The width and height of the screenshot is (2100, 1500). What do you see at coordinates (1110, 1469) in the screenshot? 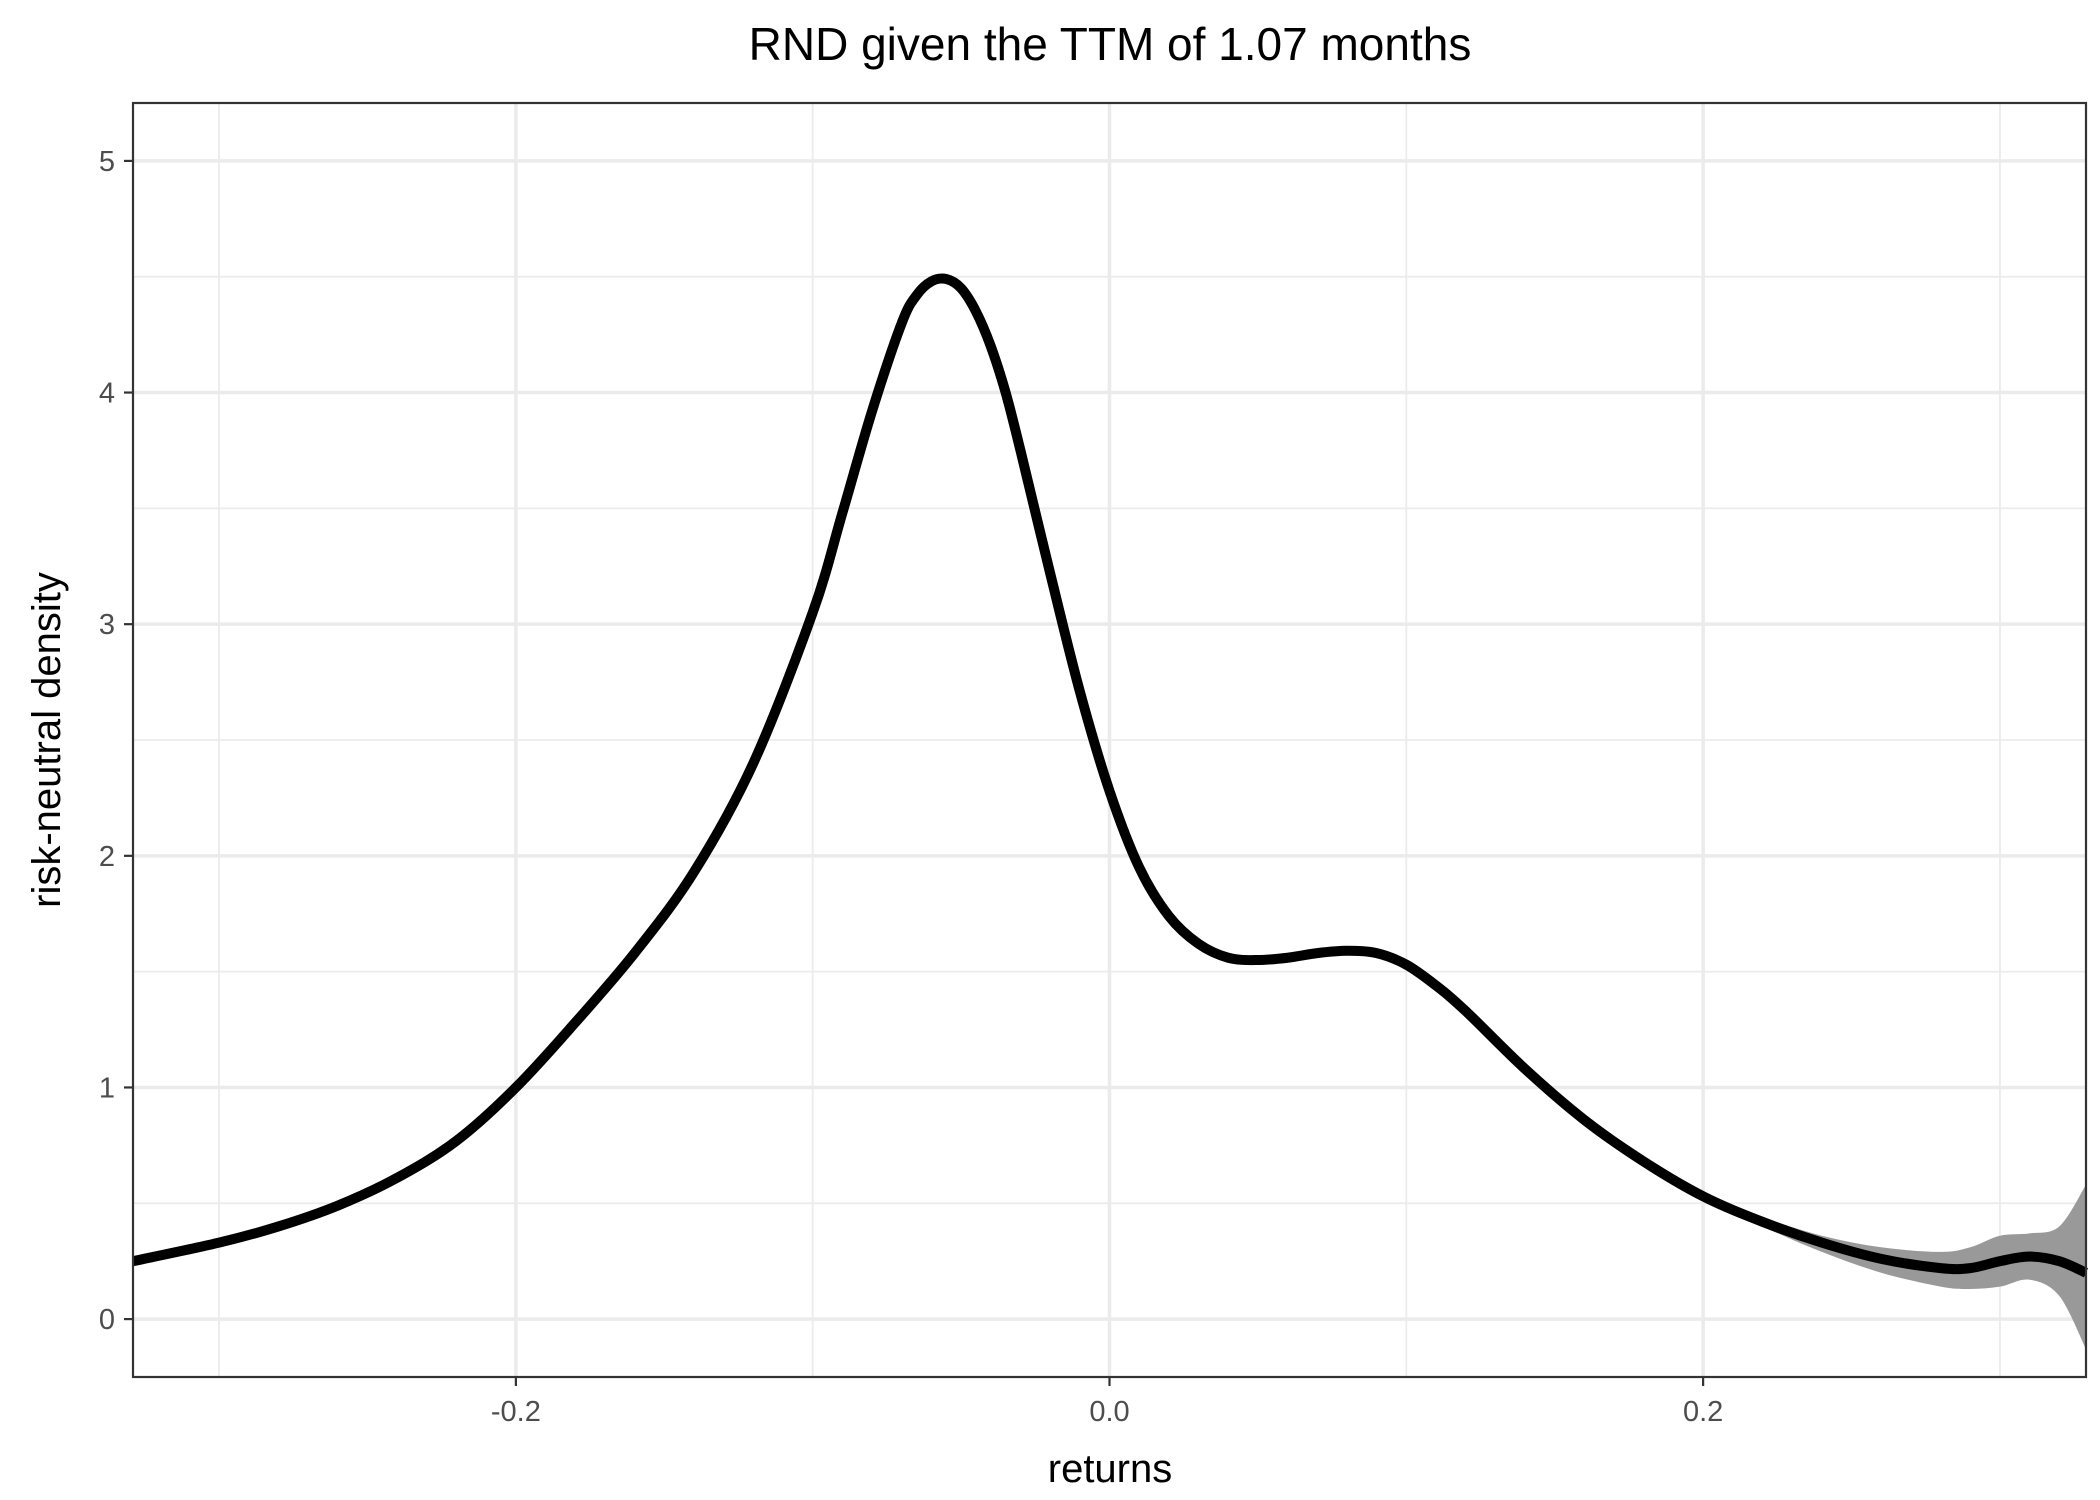
I see `x-axis-title: returns` at bounding box center [1110, 1469].